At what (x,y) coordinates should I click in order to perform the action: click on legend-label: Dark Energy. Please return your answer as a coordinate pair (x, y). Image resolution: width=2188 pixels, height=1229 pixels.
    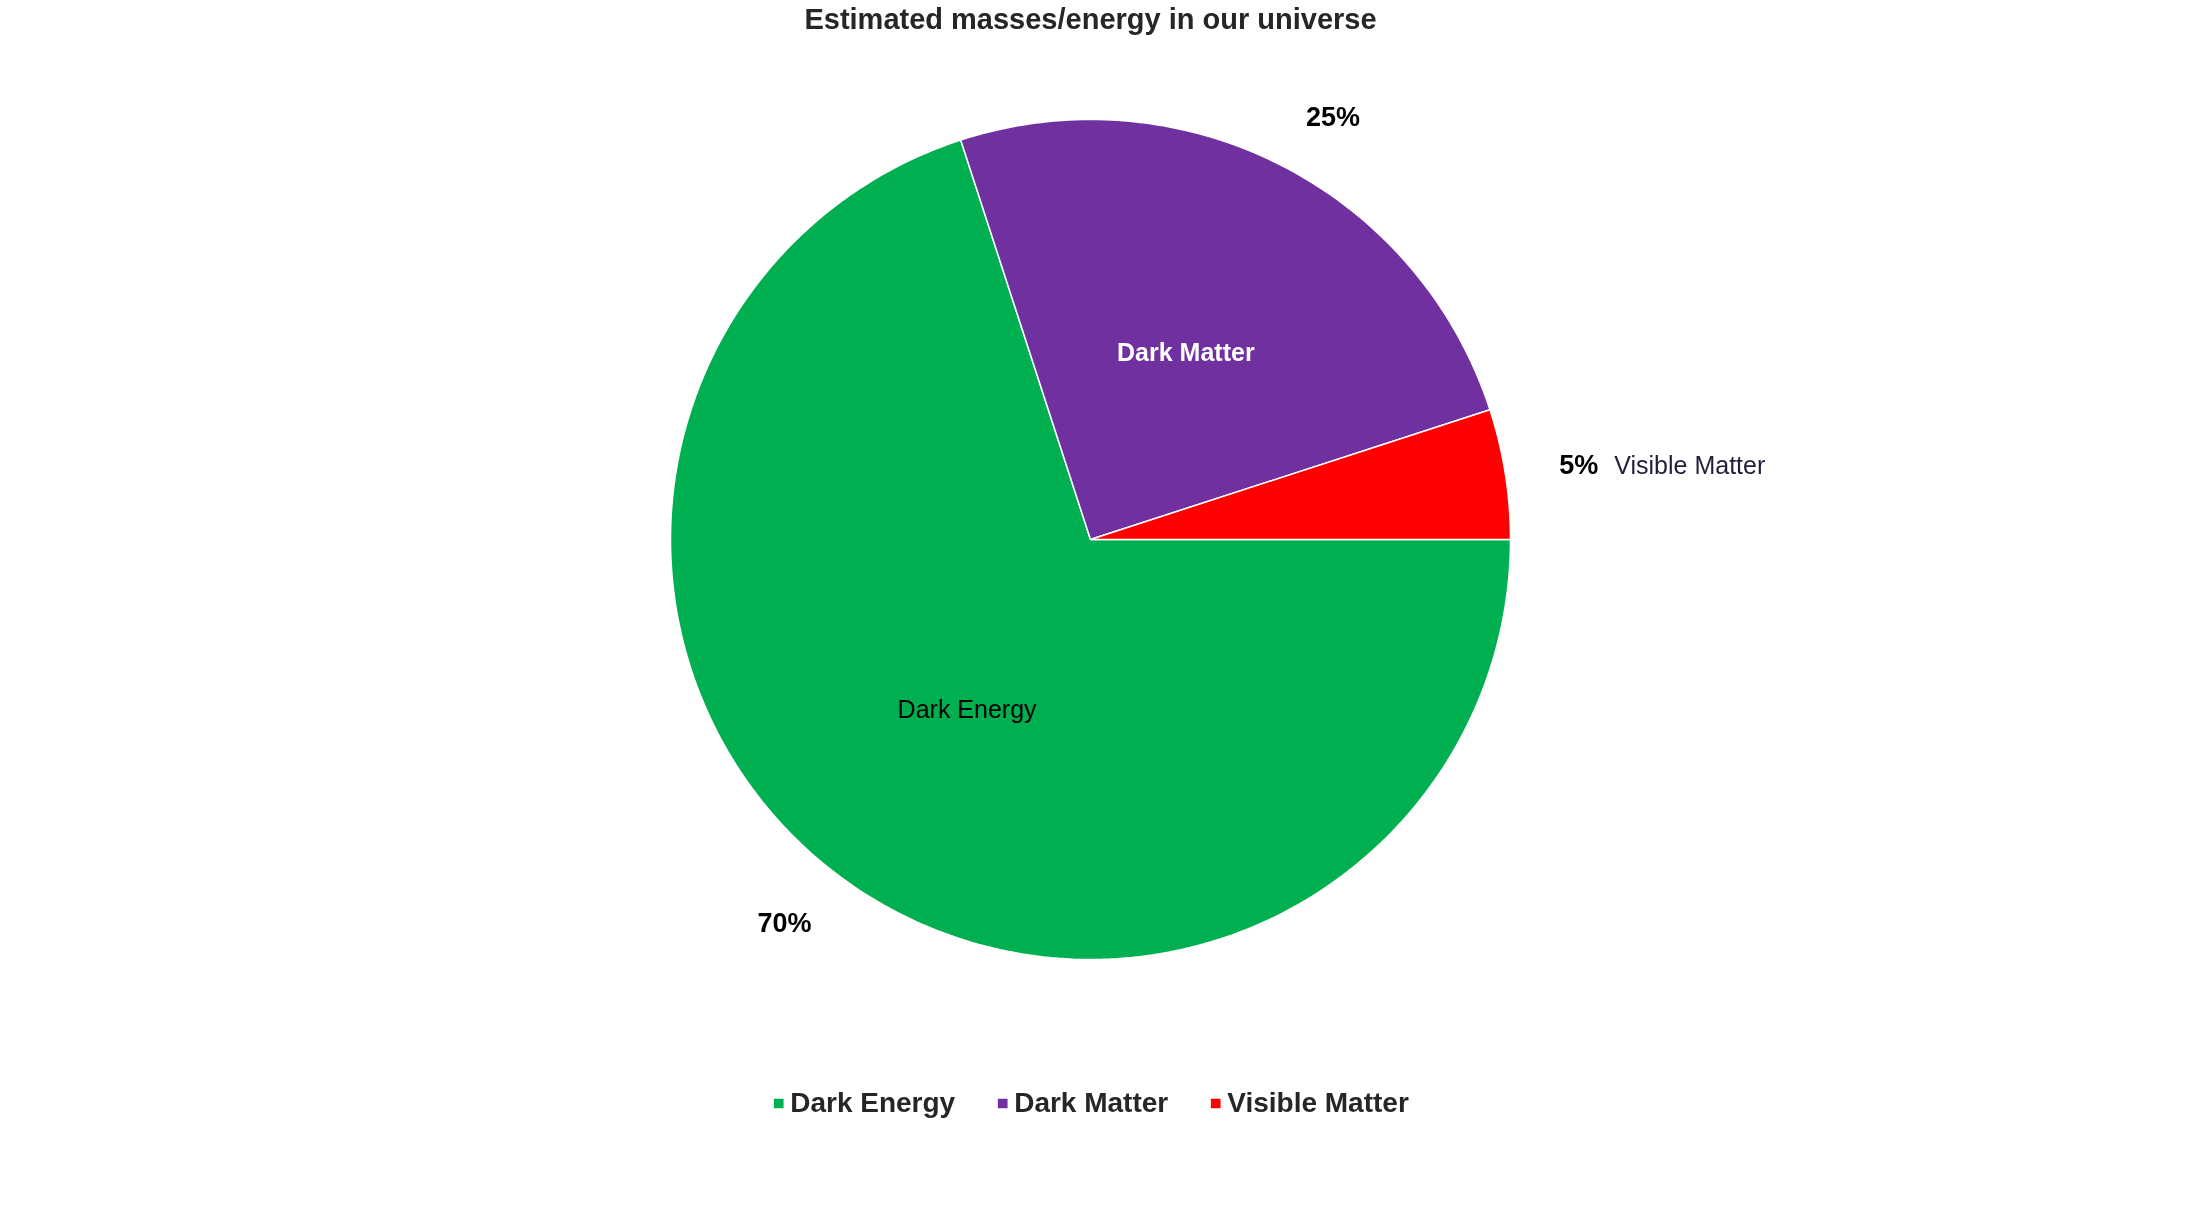
    Looking at the image, I should click on (873, 1103).